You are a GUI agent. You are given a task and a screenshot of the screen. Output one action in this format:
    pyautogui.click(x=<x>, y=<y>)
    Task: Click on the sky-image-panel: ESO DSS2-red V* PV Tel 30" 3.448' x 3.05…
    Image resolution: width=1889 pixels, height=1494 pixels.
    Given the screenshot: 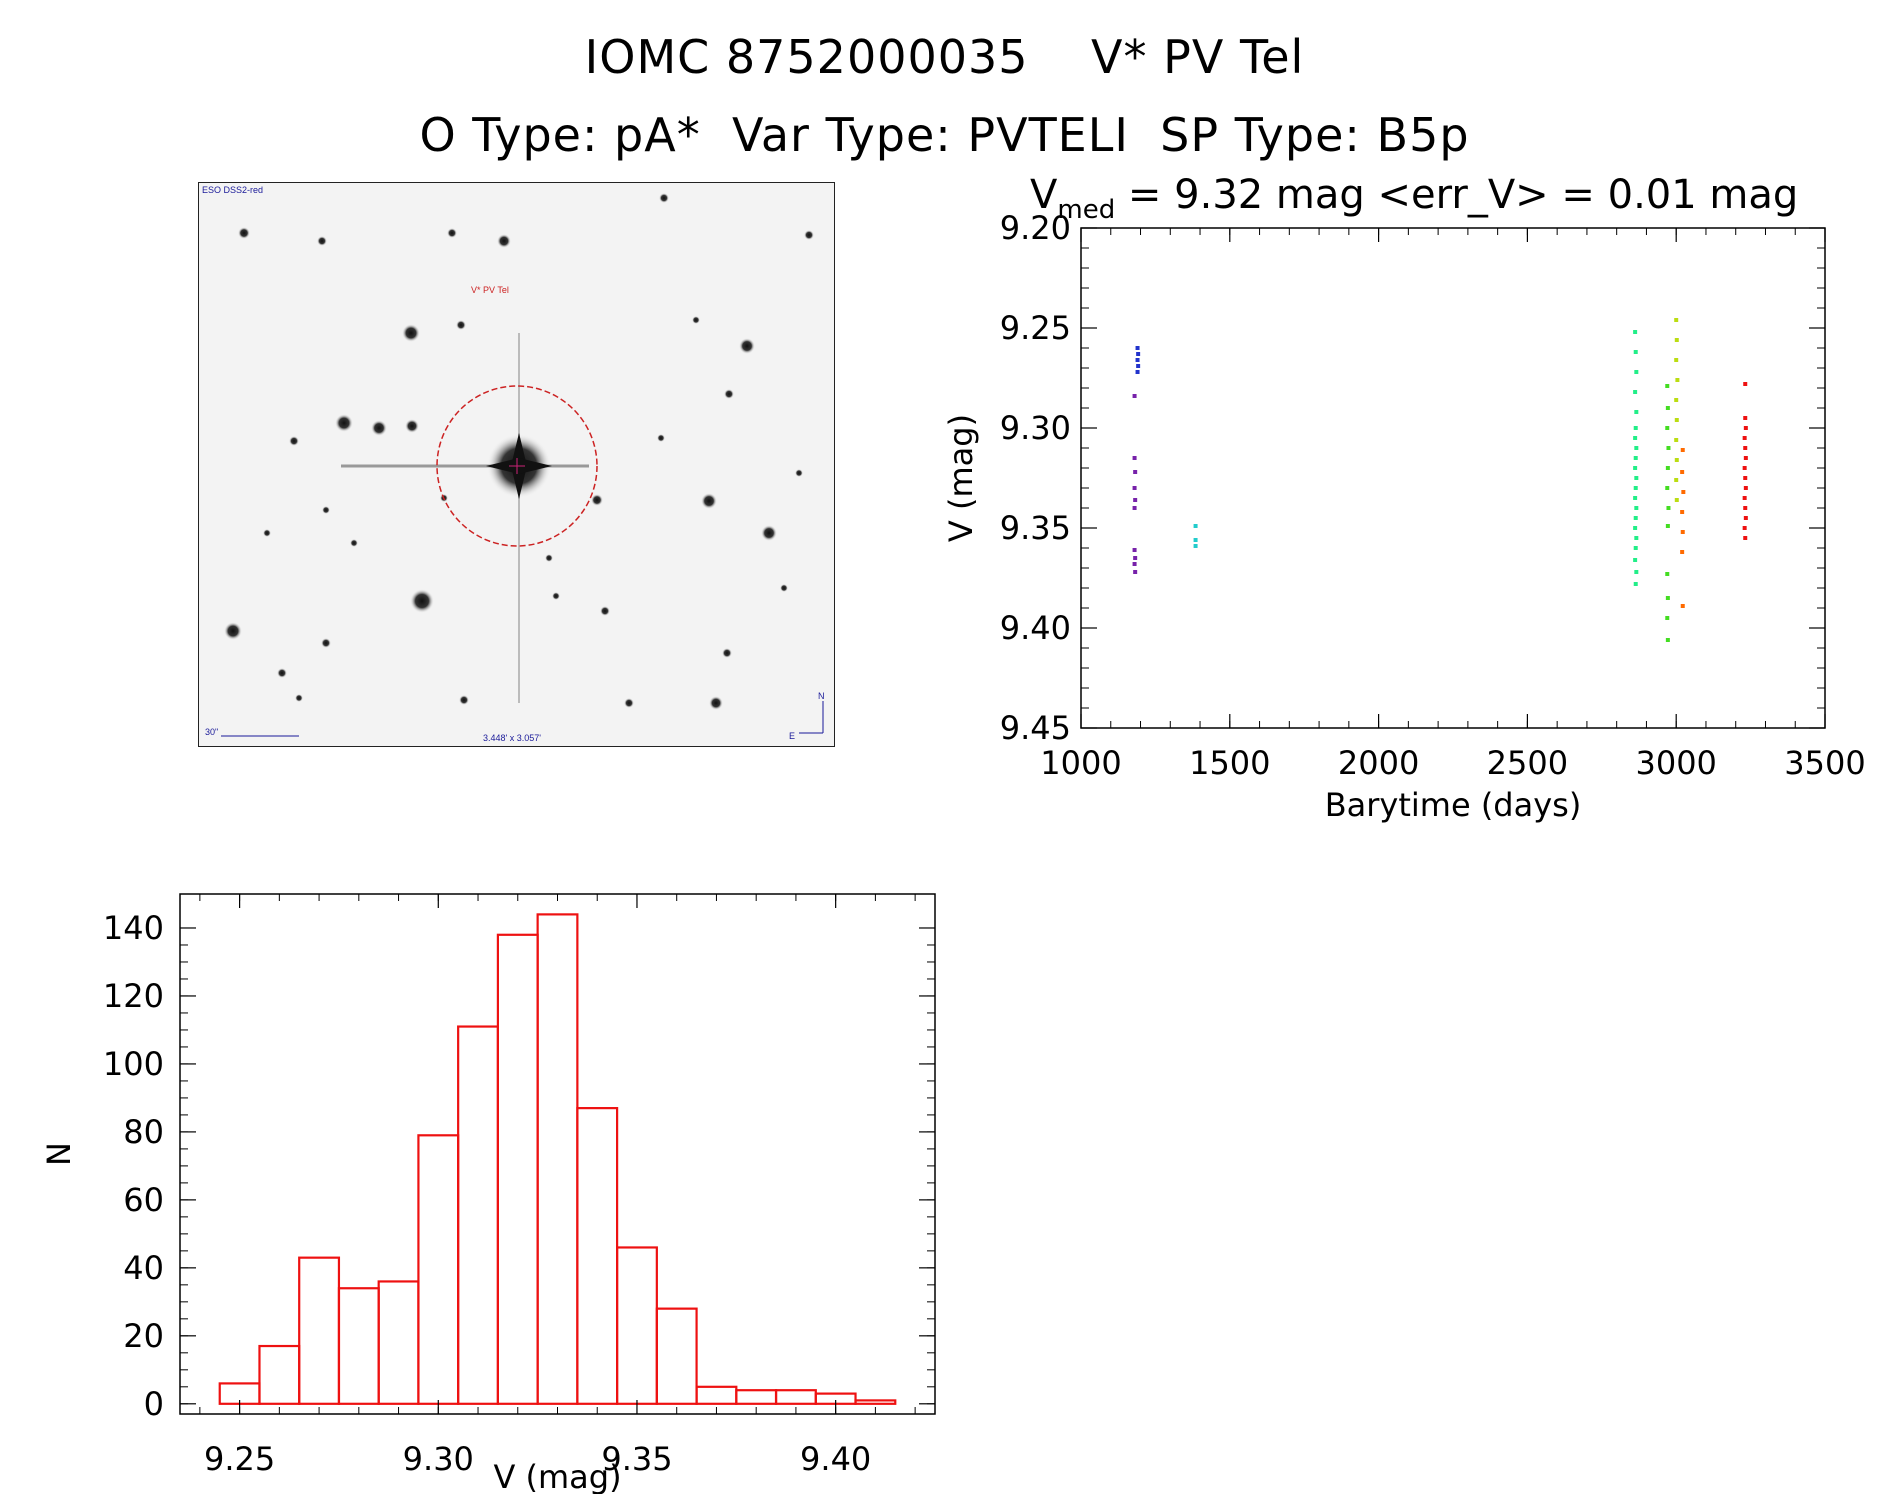 What is the action you would take?
    pyautogui.click(x=516, y=464)
    